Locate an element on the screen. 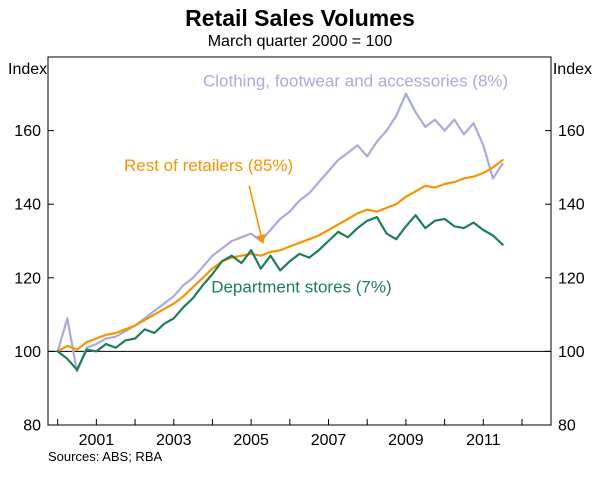 This screenshot has height=477, width=600. y-tick-label-right: 160 is located at coordinates (571, 131).